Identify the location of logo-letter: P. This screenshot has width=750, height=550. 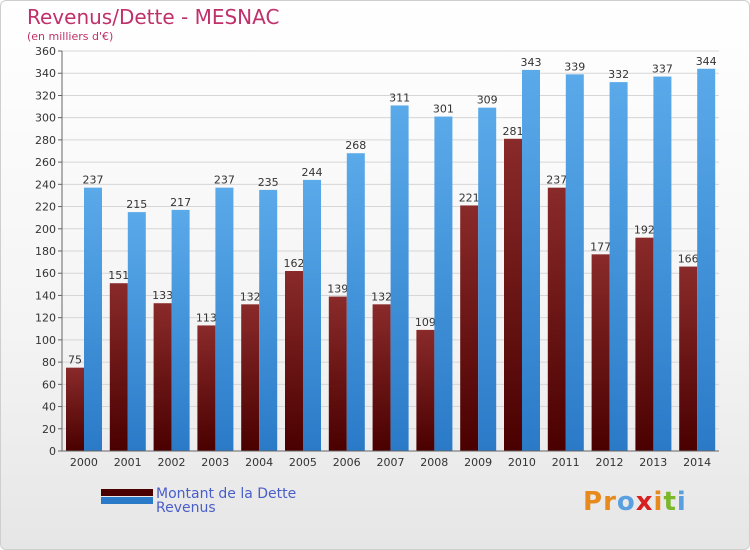
(593, 502).